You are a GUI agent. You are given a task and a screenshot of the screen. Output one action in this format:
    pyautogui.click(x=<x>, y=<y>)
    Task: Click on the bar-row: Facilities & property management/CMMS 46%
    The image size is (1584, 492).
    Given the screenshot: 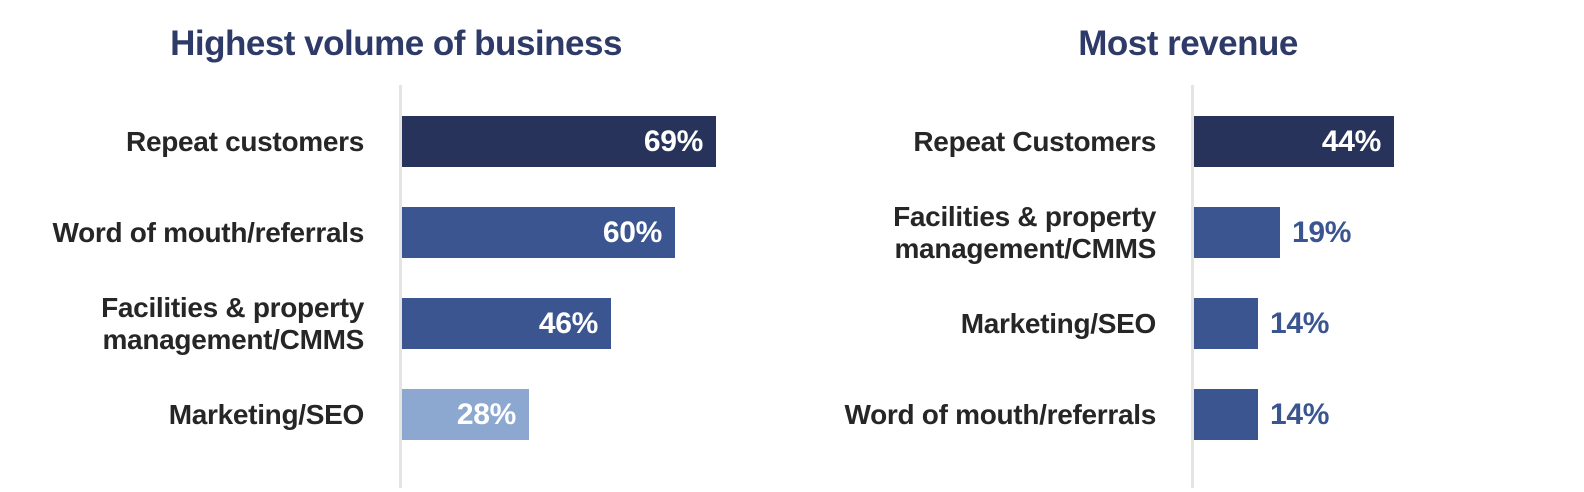 What is the action you would take?
    pyautogui.click(x=396, y=323)
    